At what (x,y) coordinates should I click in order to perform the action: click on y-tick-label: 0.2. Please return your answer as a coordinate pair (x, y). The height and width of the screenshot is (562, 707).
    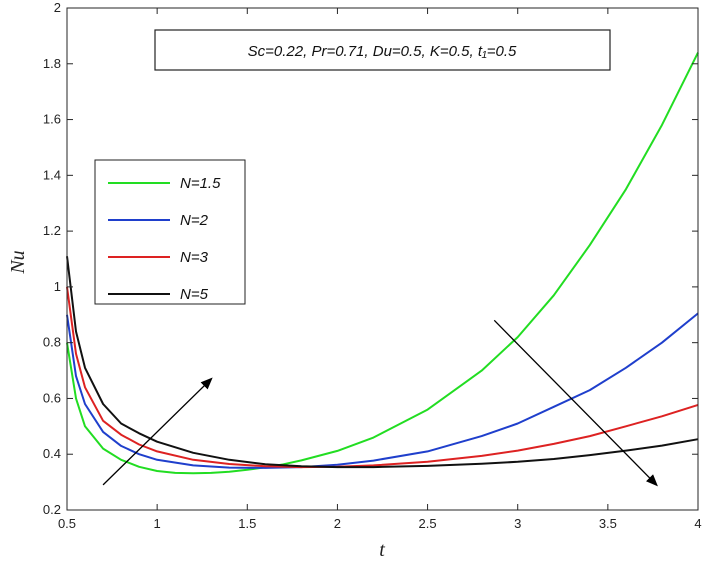
    Looking at the image, I should click on (52, 509).